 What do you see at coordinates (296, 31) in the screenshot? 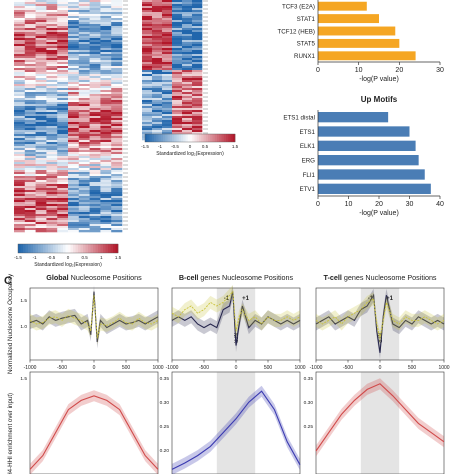
I see `category-label: TCF12 (HEB)` at bounding box center [296, 31].